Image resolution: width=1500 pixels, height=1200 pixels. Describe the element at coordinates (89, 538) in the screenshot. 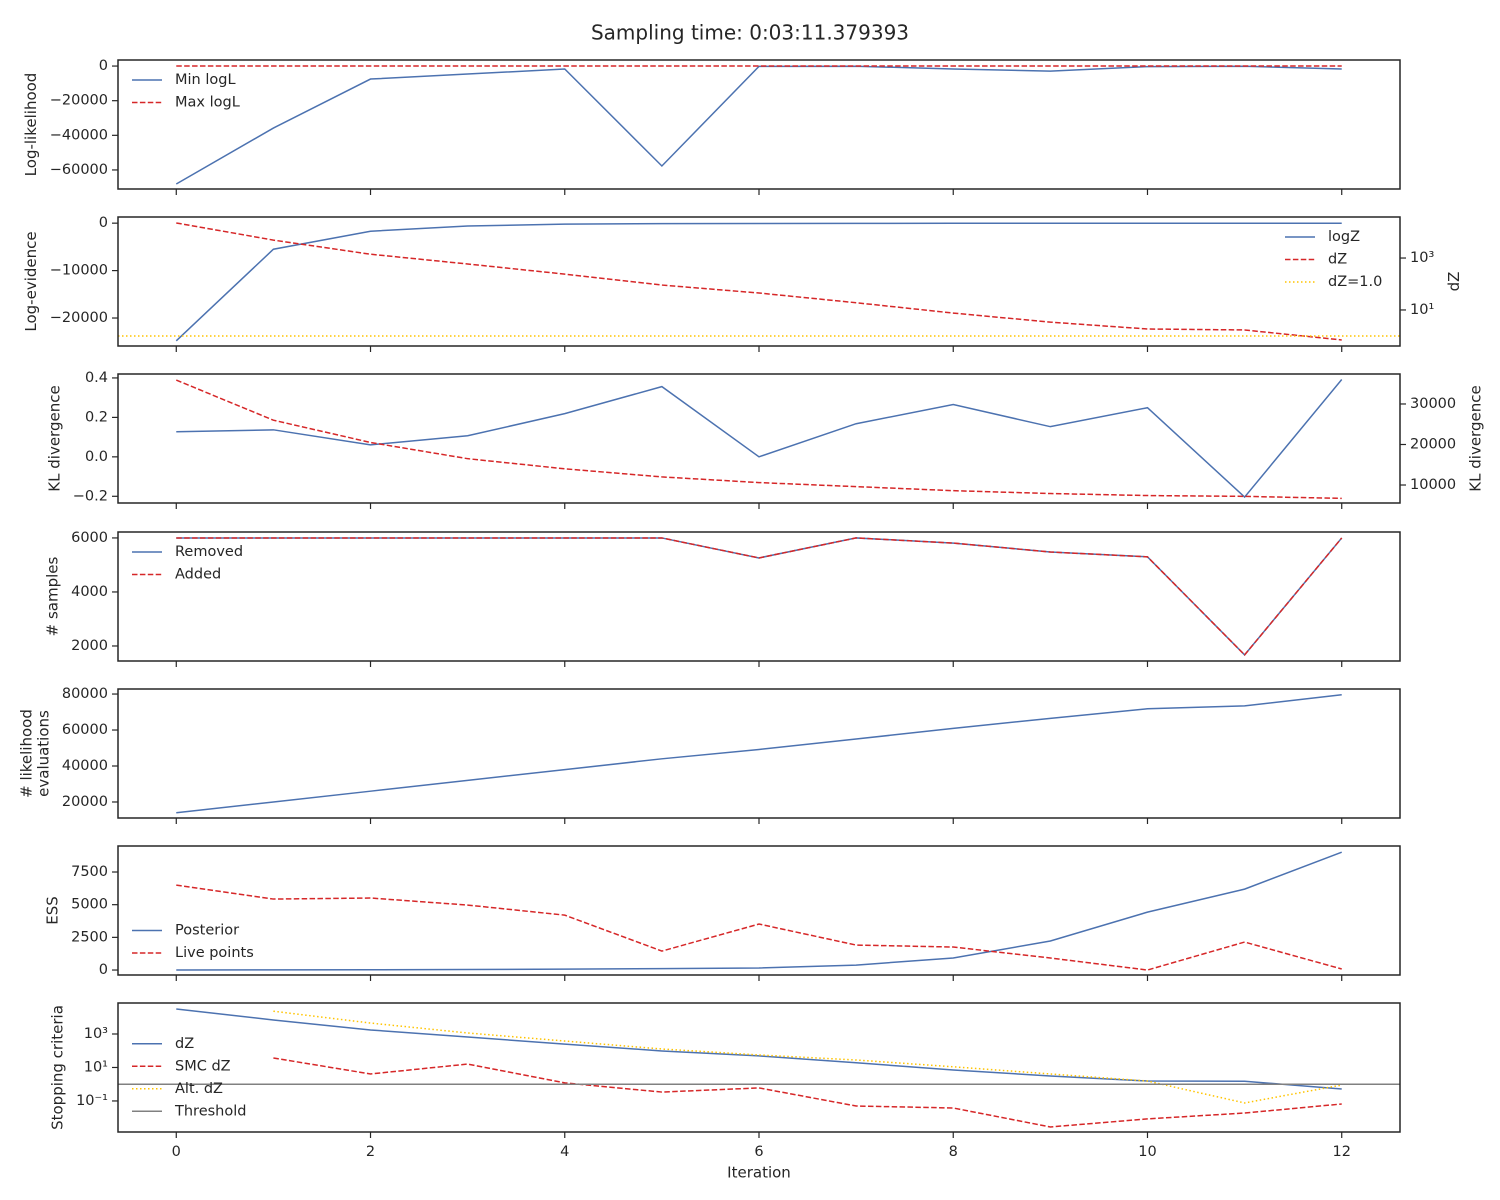

I see `y-tick-label: 6000` at that location.